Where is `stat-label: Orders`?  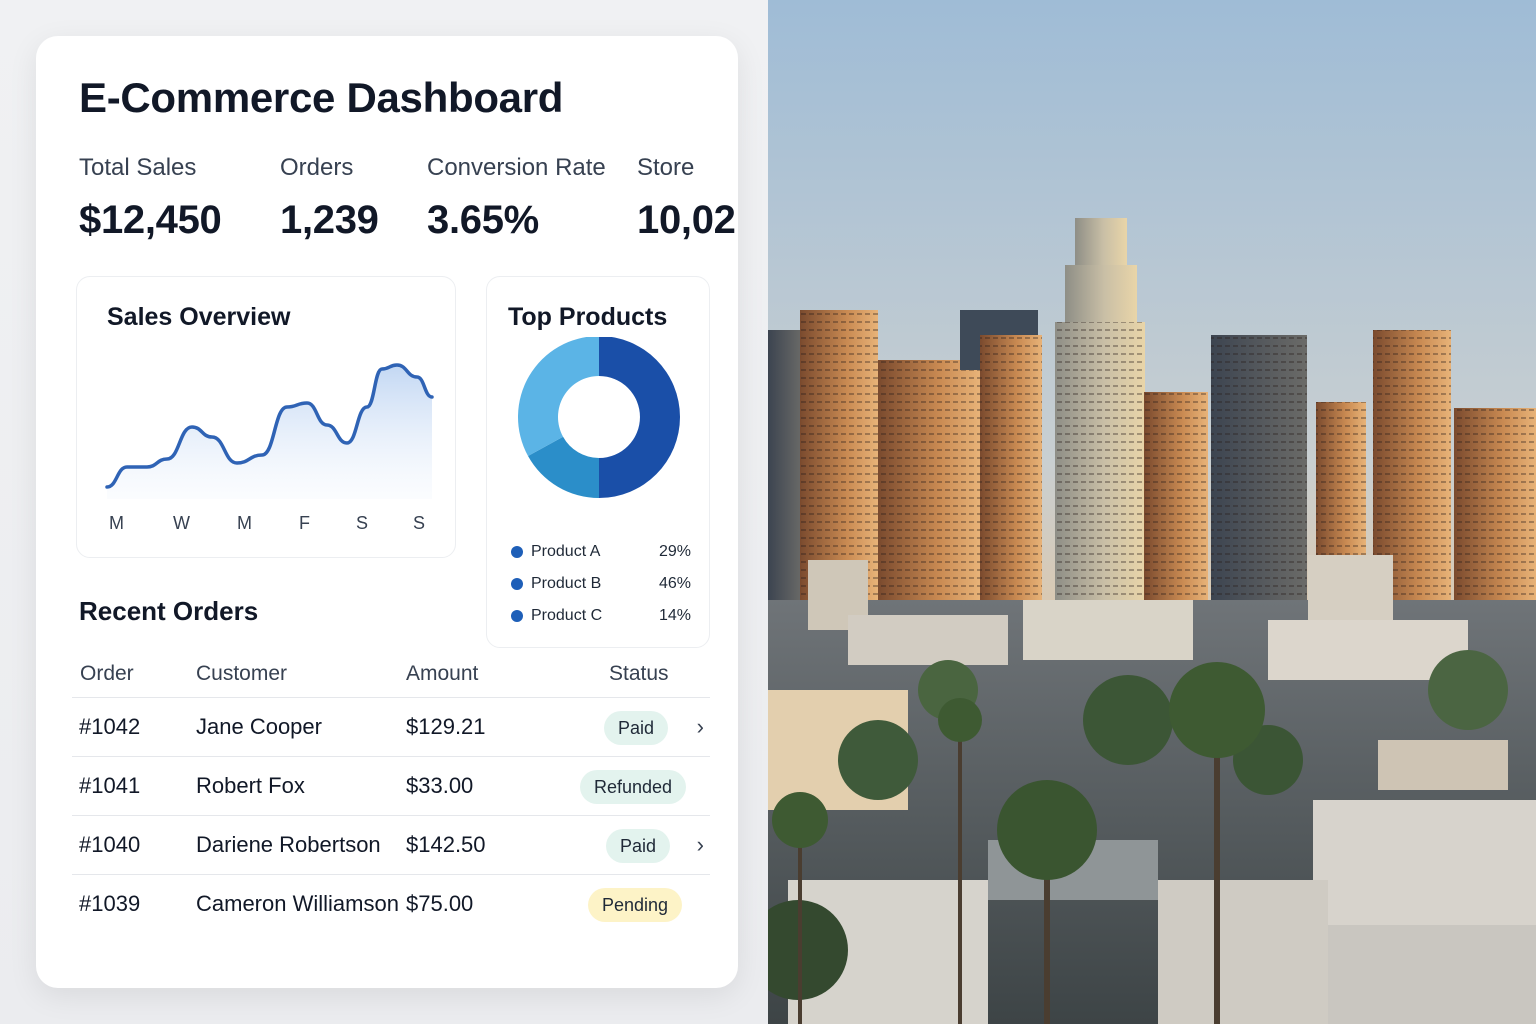 stat-label: Orders is located at coordinates (317, 167).